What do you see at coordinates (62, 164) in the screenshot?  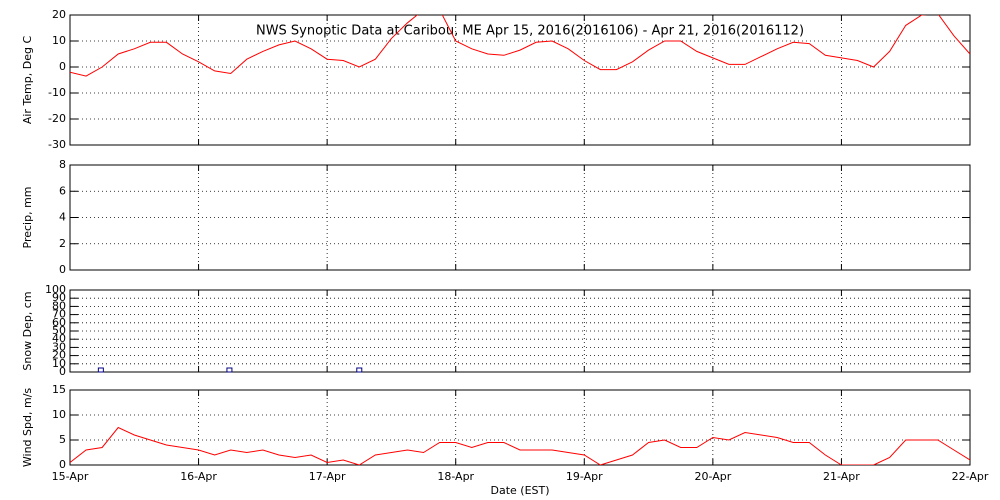 I see `y-tick-label: 8` at bounding box center [62, 164].